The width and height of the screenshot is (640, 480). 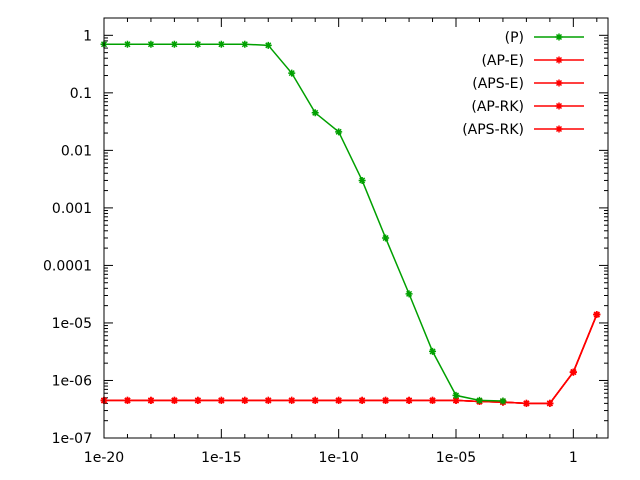 I want to click on legend: (P) (AP-E) (APS-E) (AP-RK) (APS-RK), so click(x=523, y=84).